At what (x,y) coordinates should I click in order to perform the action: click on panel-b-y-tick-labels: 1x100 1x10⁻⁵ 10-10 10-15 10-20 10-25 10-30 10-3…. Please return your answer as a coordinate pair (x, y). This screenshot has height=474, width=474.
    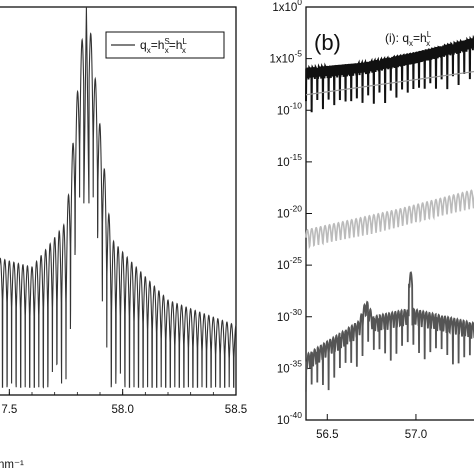
    Looking at the image, I should click on (286, 213).